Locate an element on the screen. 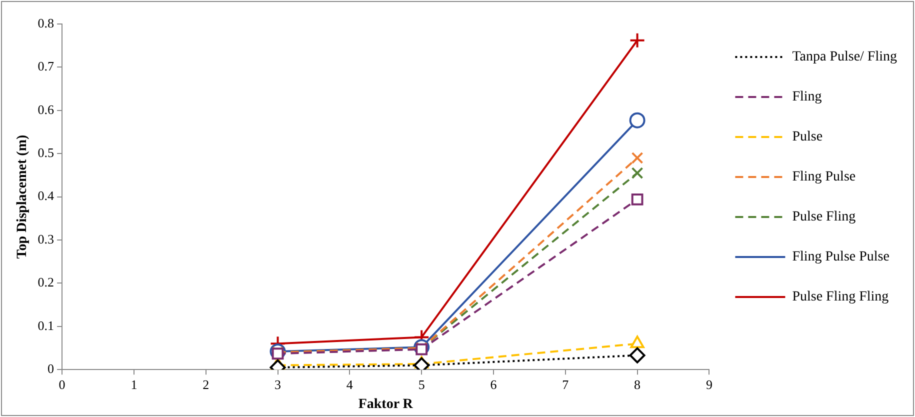 Image resolution: width=915 pixels, height=417 pixels. x-axis-title: Faktor R is located at coordinates (386, 404).